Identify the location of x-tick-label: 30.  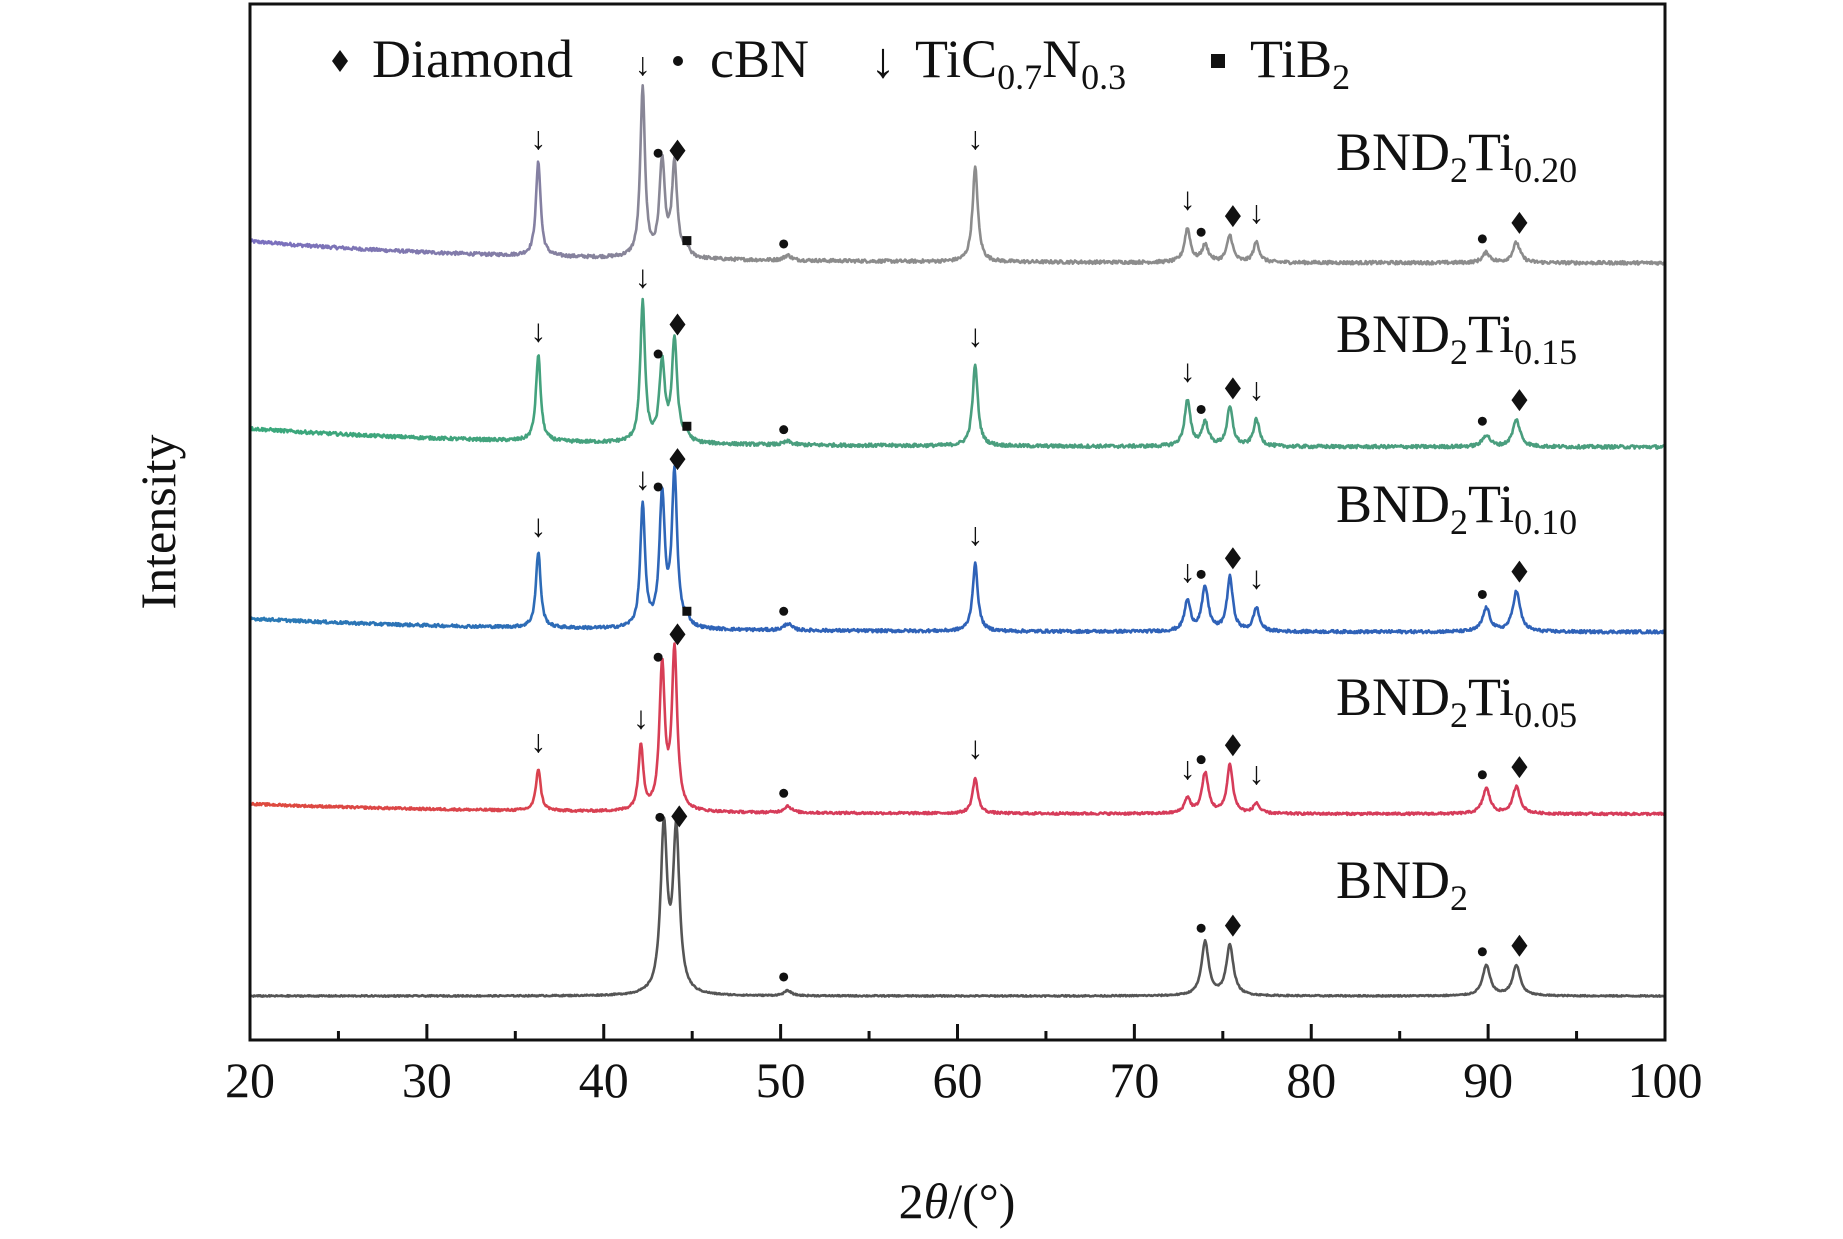
(427, 1080).